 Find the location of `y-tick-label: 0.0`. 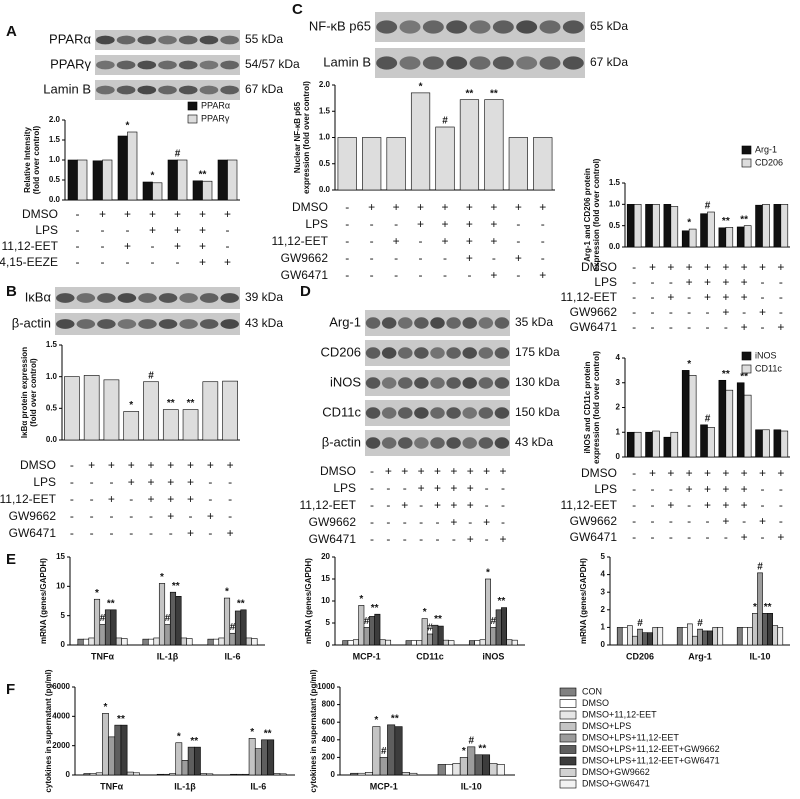

y-tick-label: 0.0 is located at coordinates (52, 439).